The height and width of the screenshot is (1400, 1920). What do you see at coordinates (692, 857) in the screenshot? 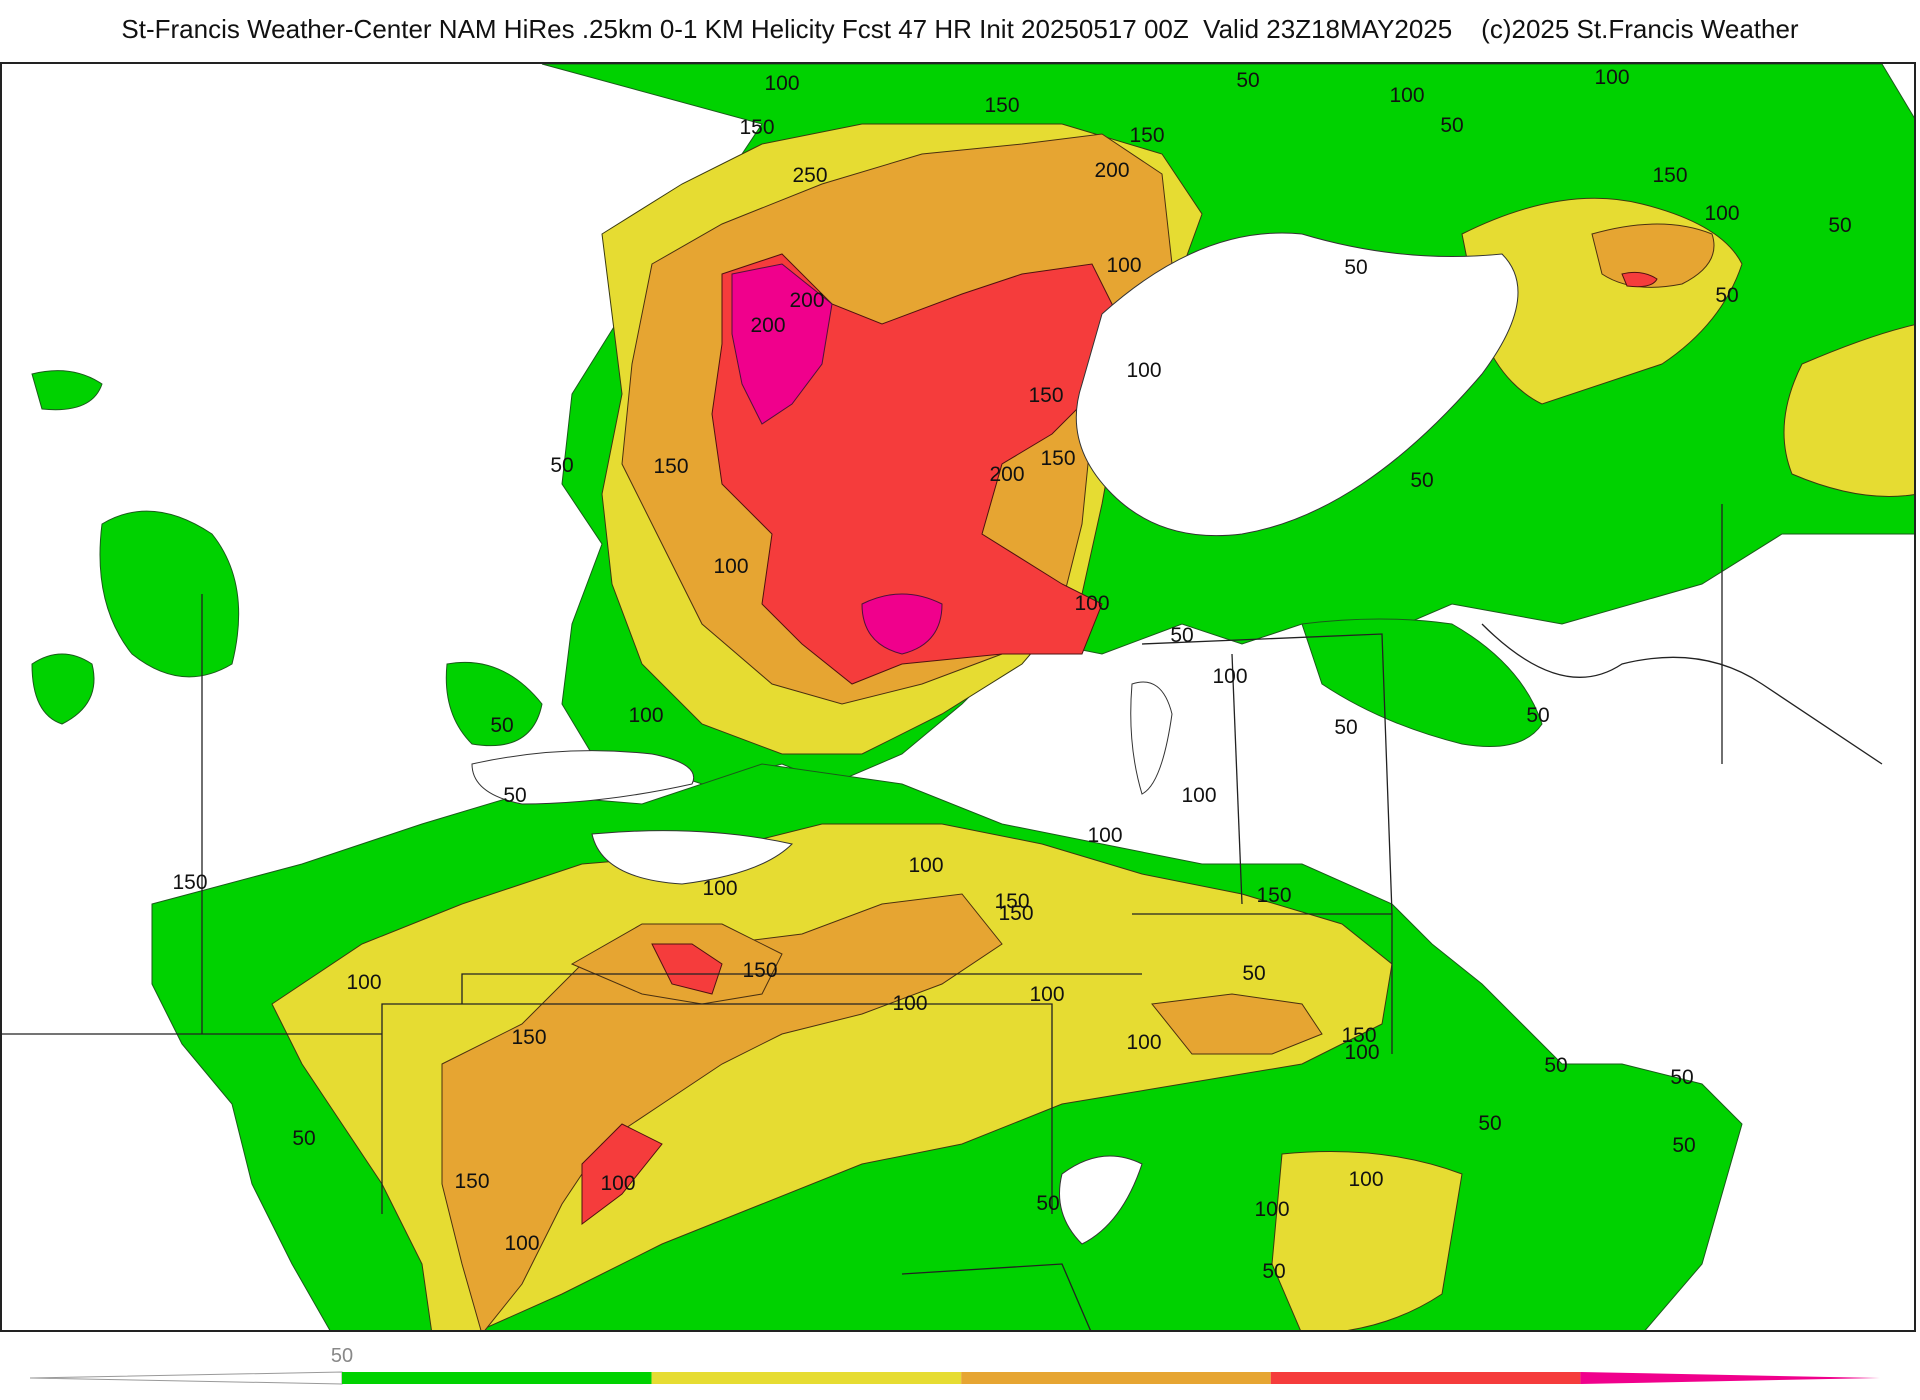
I see `lake-ontario` at bounding box center [692, 857].